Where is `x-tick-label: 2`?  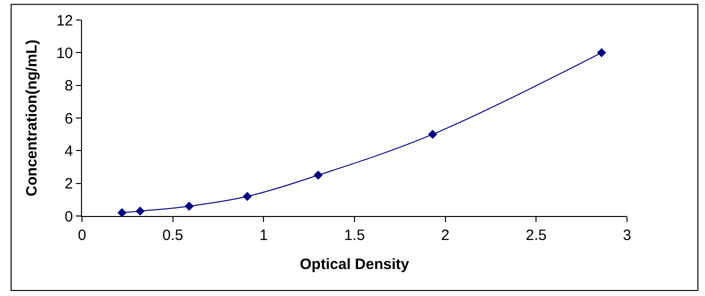
x-tick-label: 2 is located at coordinates (445, 235).